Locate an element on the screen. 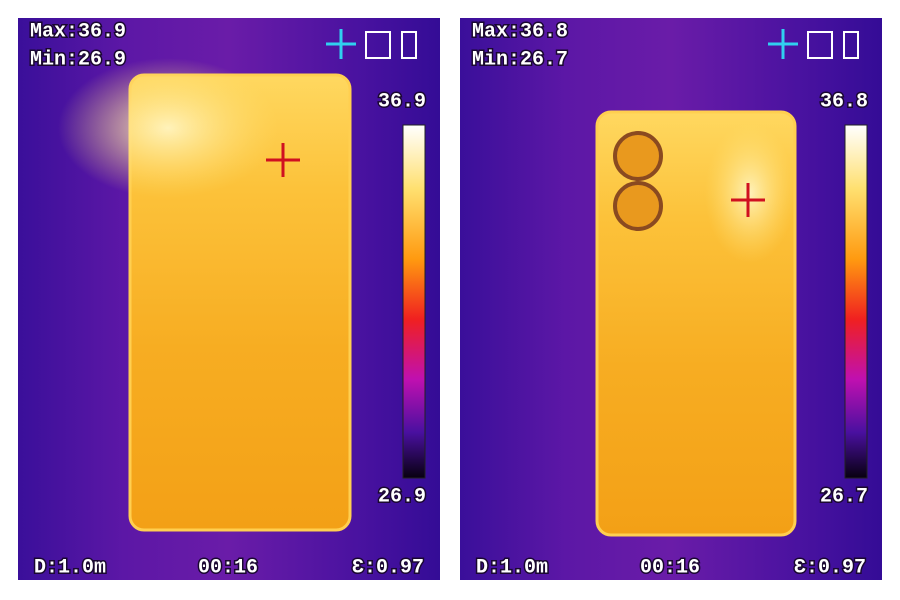 The height and width of the screenshot is (600, 900). min-temp: Min:26.9 is located at coordinates (78, 59).